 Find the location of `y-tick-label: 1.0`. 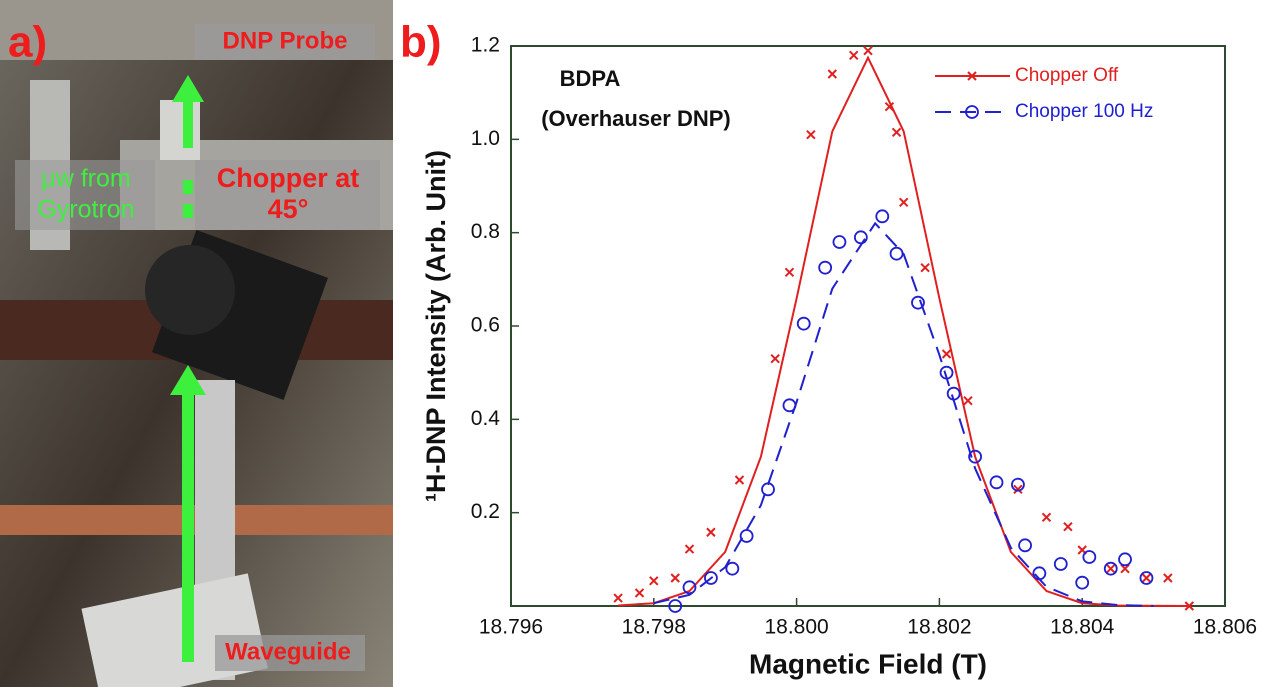

y-tick-label: 1.0 is located at coordinates (485, 138).